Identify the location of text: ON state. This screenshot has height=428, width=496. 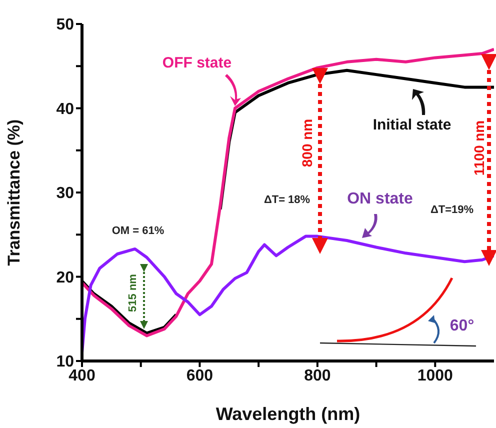
(380, 199).